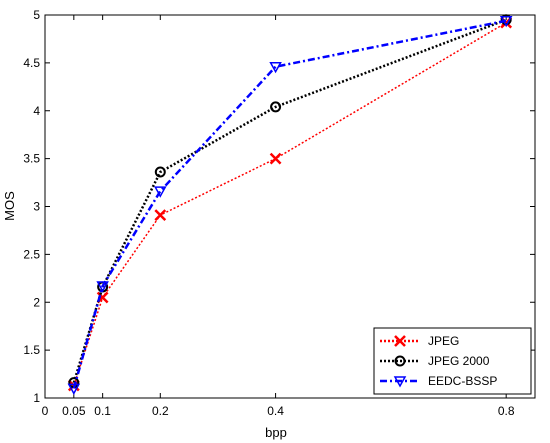 This screenshot has width=550, height=443. I want to click on x-tick-label: 0, so click(45, 411).